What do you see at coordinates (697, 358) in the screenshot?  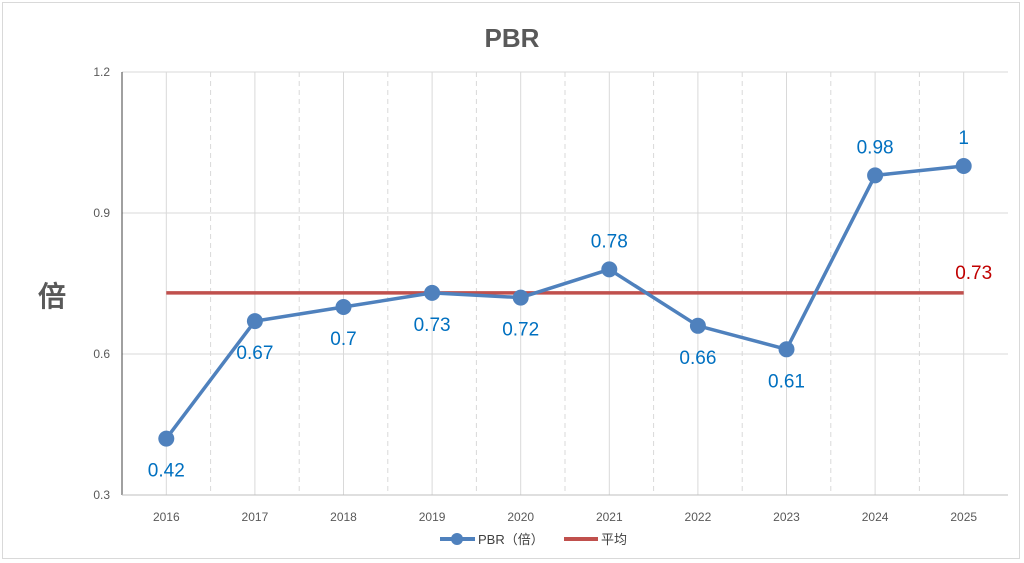 I see `pbr-data-label: 0.66` at bounding box center [697, 358].